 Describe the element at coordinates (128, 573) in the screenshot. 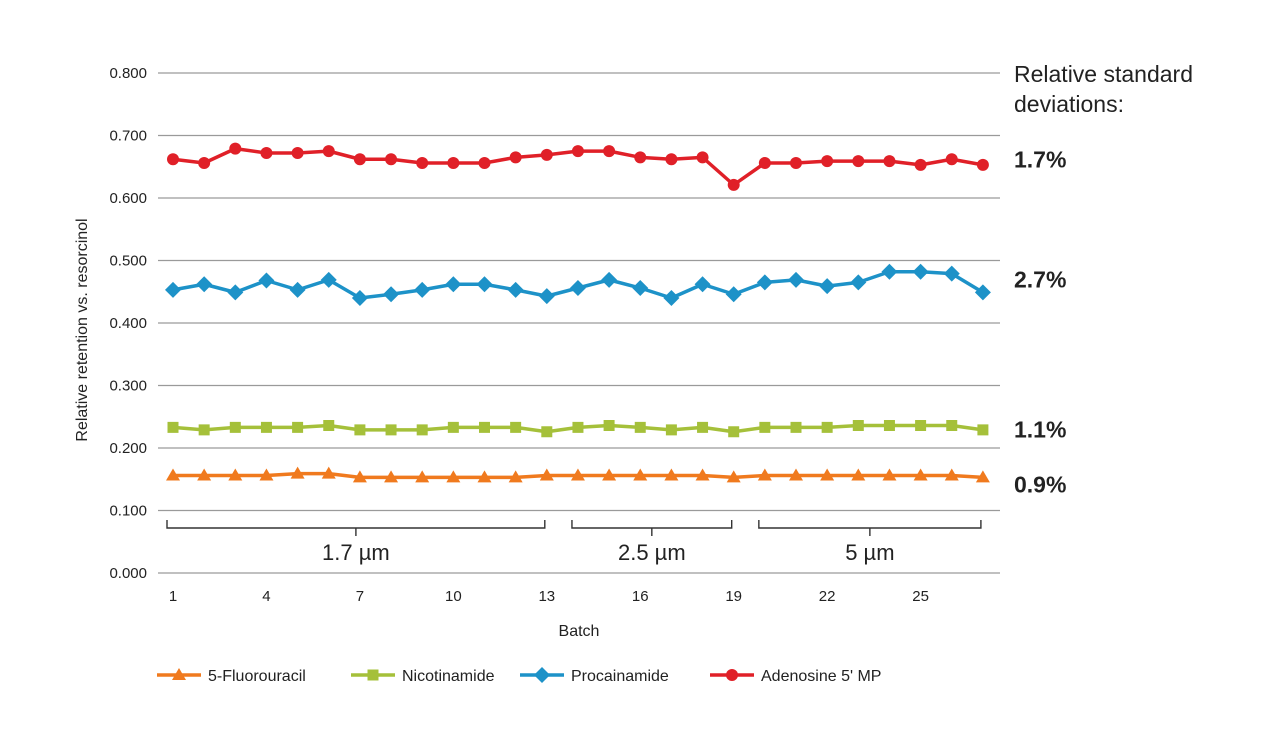

I see `y-tick-label: 0.000` at that location.